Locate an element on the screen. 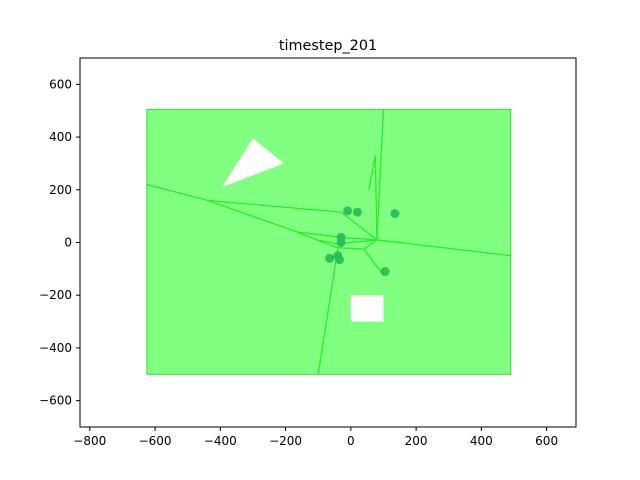 The image size is (640, 480). y-tick-label: −600 is located at coordinates (55, 401).